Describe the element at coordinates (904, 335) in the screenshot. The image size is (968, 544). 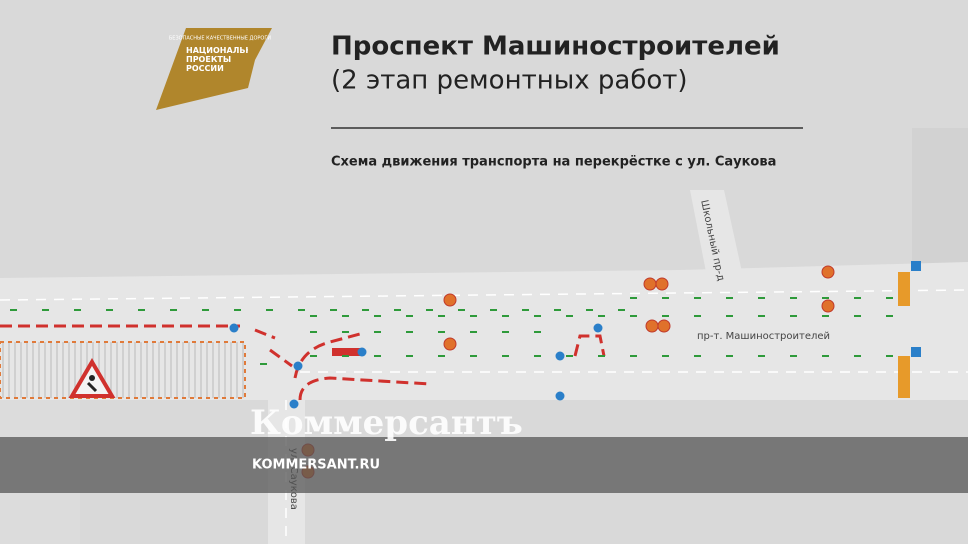
I see `crossings` at that location.